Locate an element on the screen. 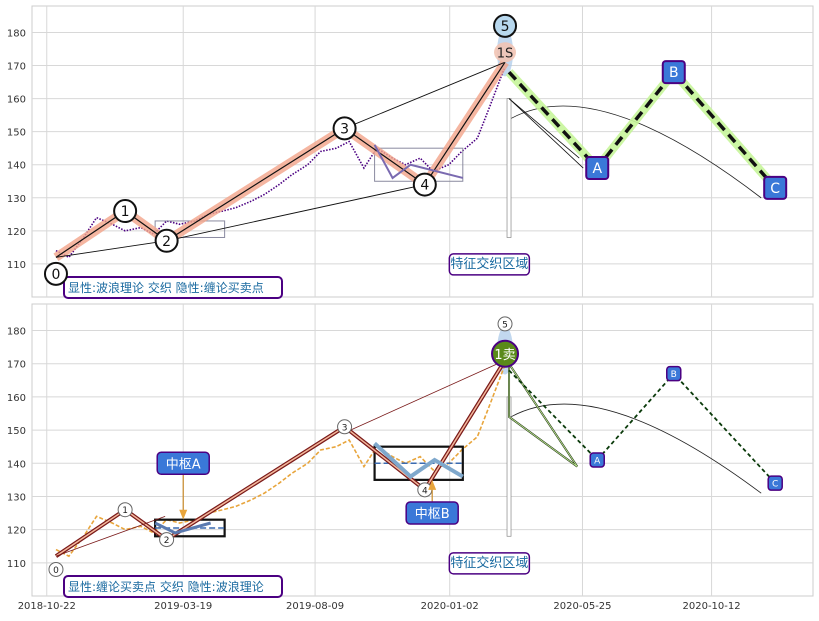 Image resolution: width=819 pixels, height=621 pixels. top-marker-label-5: 5 is located at coordinates (505, 27).